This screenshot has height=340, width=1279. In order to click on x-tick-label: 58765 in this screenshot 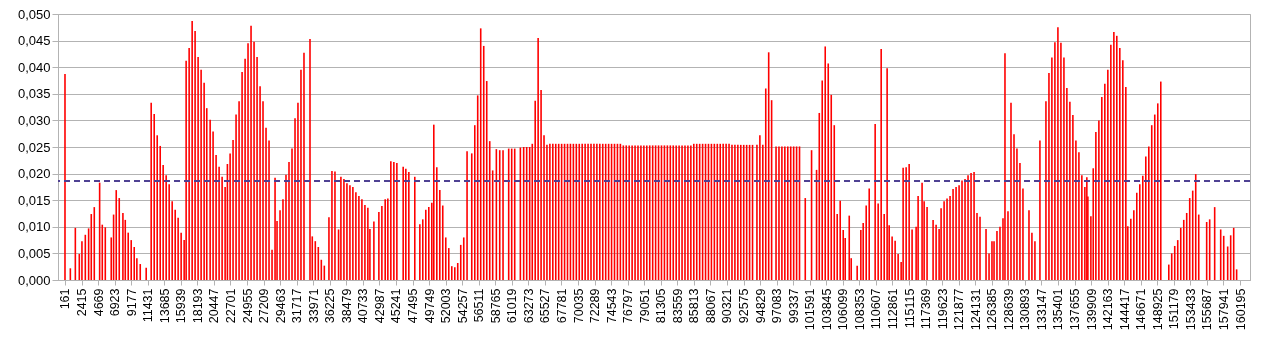, I will do `click(495, 306)`.